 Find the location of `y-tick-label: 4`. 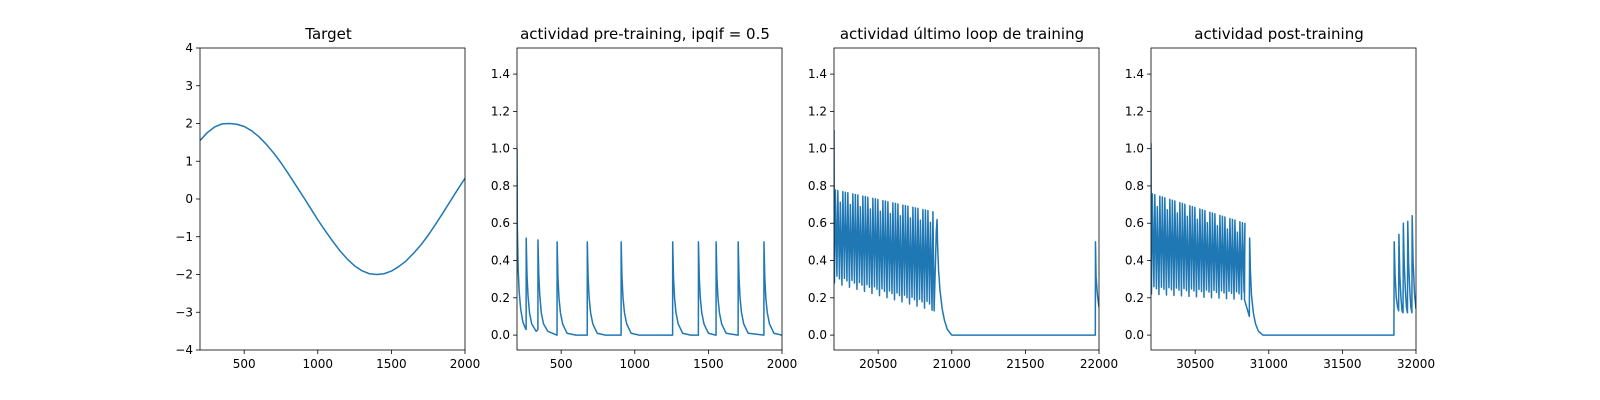

y-tick-label: 4 is located at coordinates (189, 48).